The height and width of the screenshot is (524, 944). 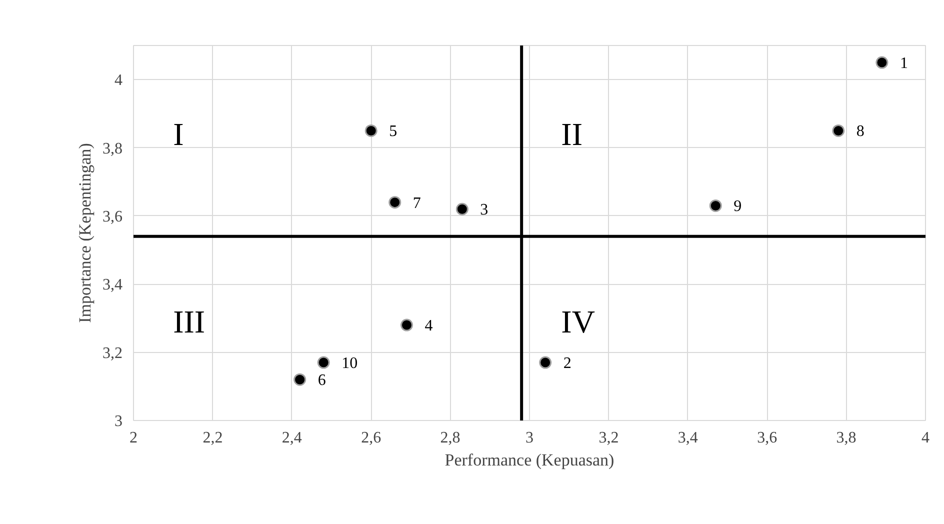 I want to click on x-tick-label: 2,8, so click(x=450, y=438).